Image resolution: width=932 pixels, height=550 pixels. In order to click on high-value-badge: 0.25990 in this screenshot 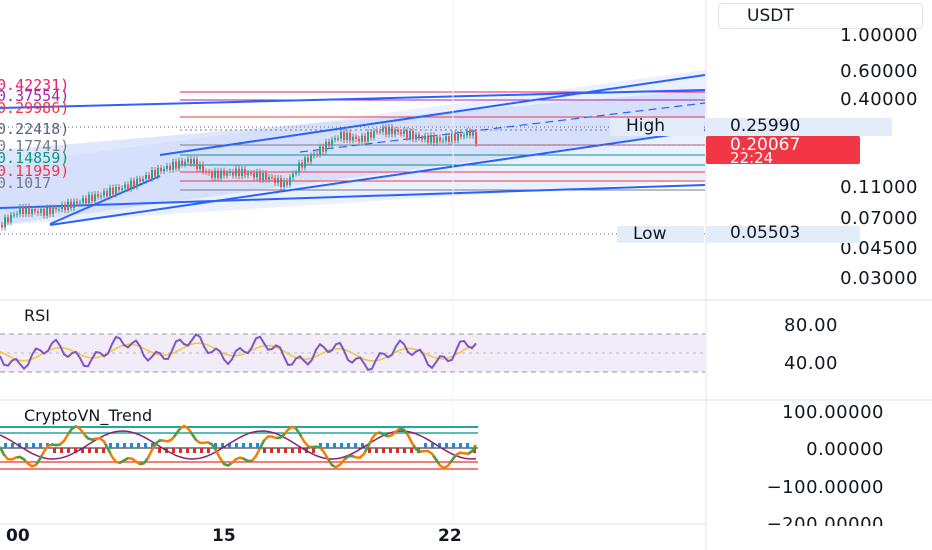, I will do `click(799, 126)`.